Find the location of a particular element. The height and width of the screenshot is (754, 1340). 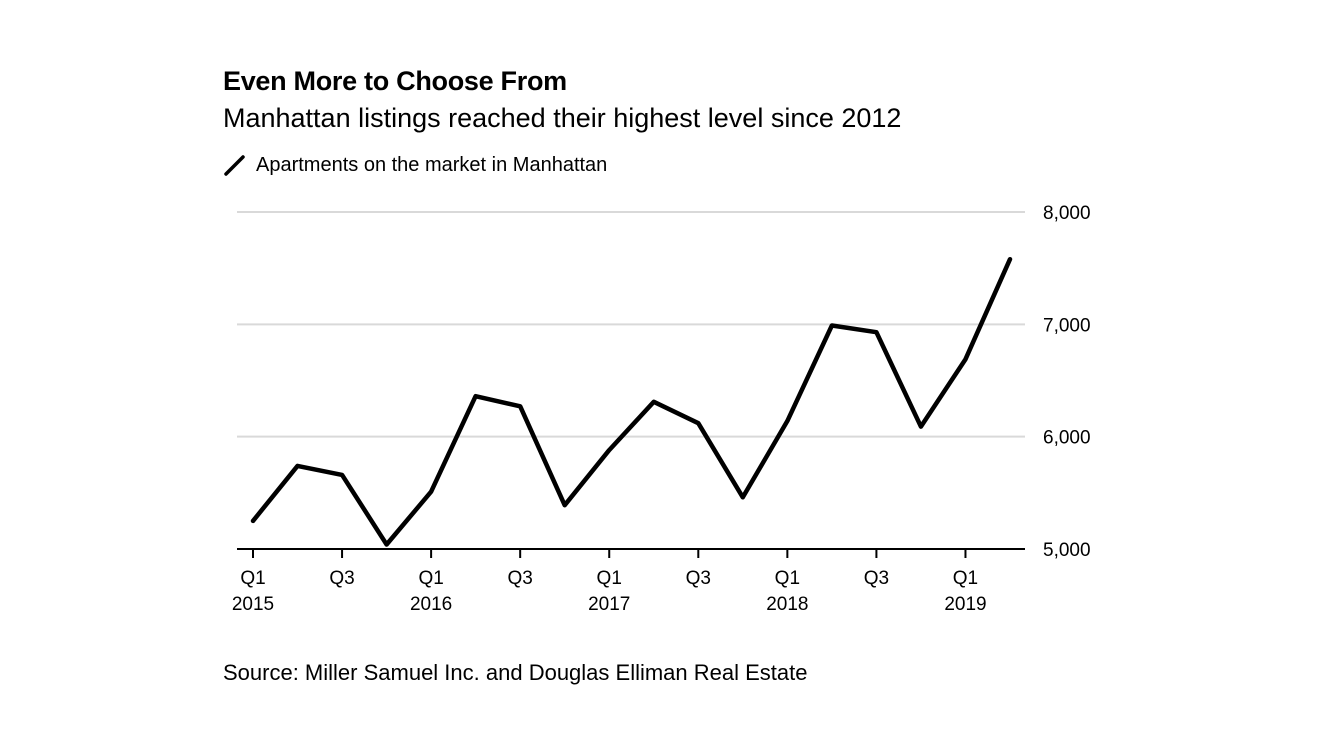

legend-line-swatch-icon is located at coordinates (234, 165).